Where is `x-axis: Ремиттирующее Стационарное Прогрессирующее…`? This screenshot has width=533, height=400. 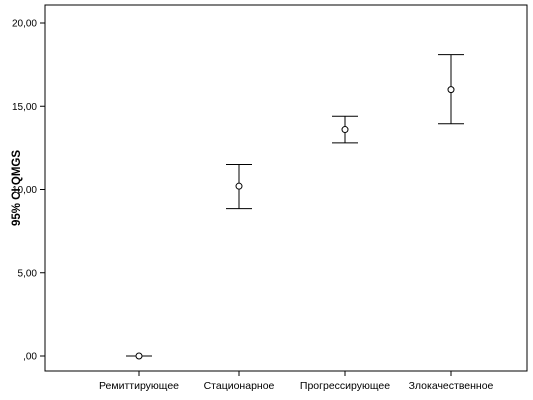 x-axis: Ремиттирующее Стационарное Прогрессирующее… is located at coordinates (296, 381).